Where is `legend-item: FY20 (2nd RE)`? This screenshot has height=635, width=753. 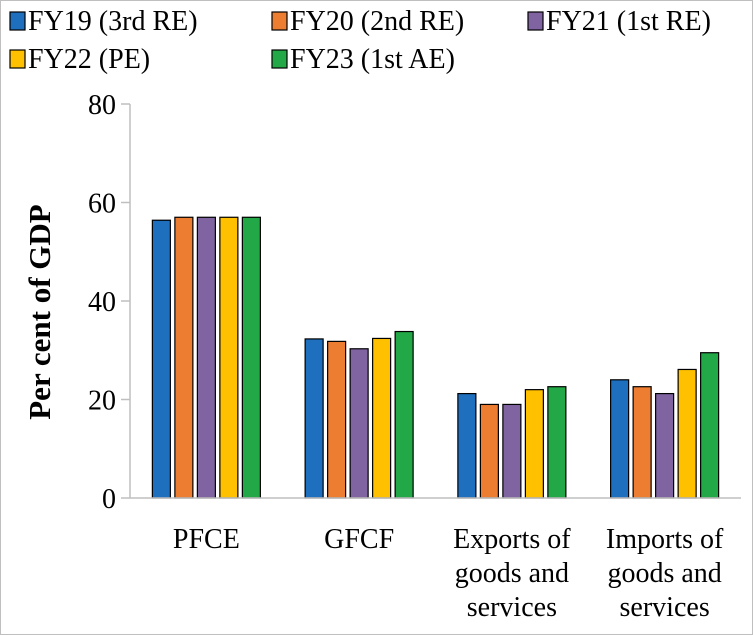 legend-item: FY20 (2nd RE) is located at coordinates (367, 21).